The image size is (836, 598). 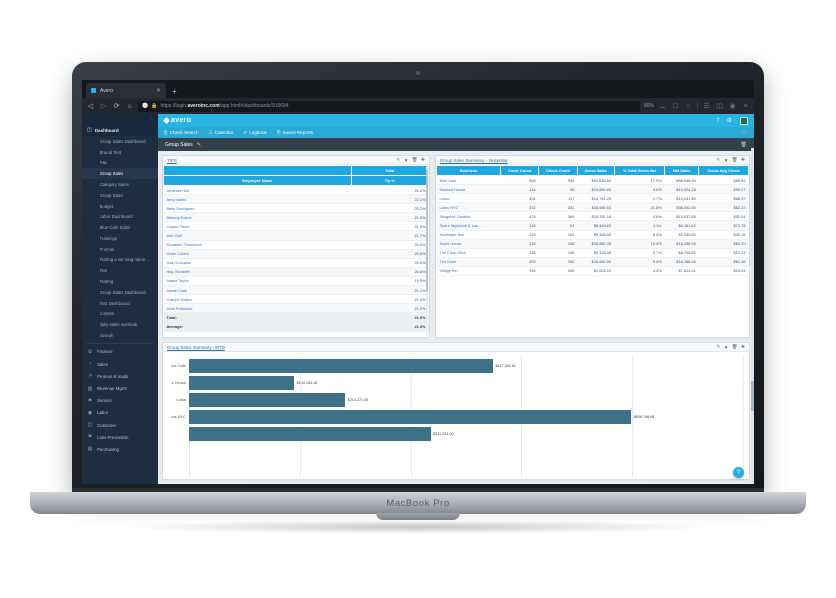 I want to click on employee-name: Hay. Morabith, so click(x=257, y=272).